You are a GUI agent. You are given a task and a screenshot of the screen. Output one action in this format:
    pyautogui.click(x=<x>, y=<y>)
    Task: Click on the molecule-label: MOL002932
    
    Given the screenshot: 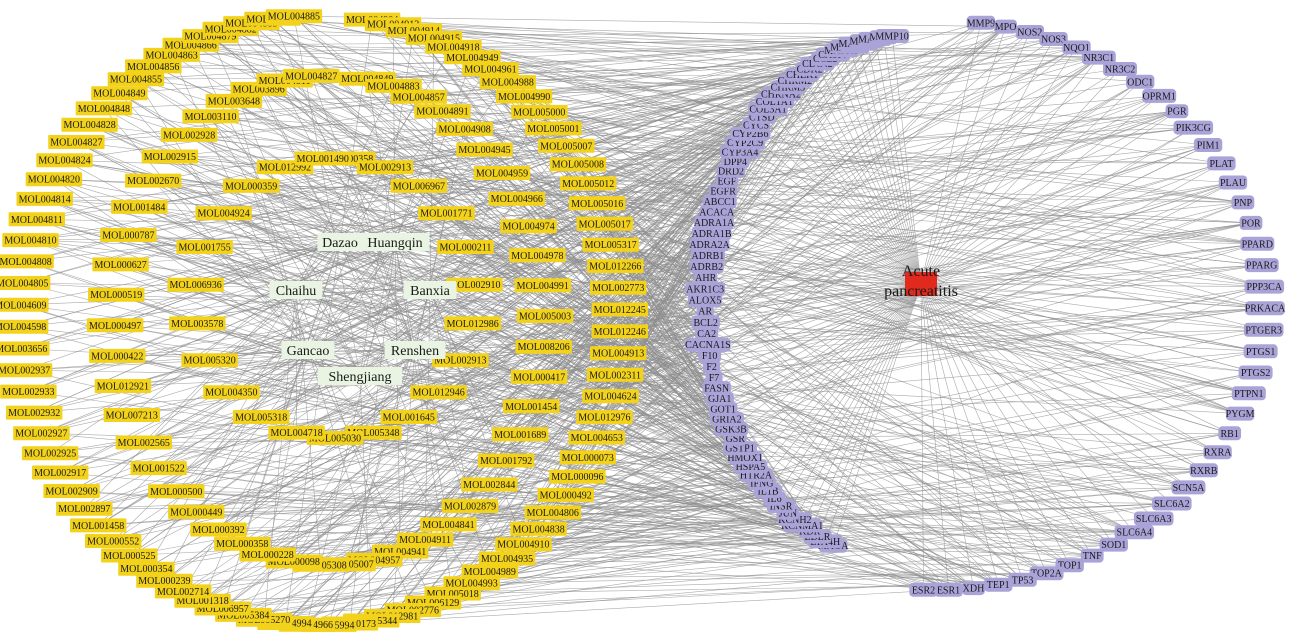 What is the action you would take?
    pyautogui.click(x=34, y=413)
    